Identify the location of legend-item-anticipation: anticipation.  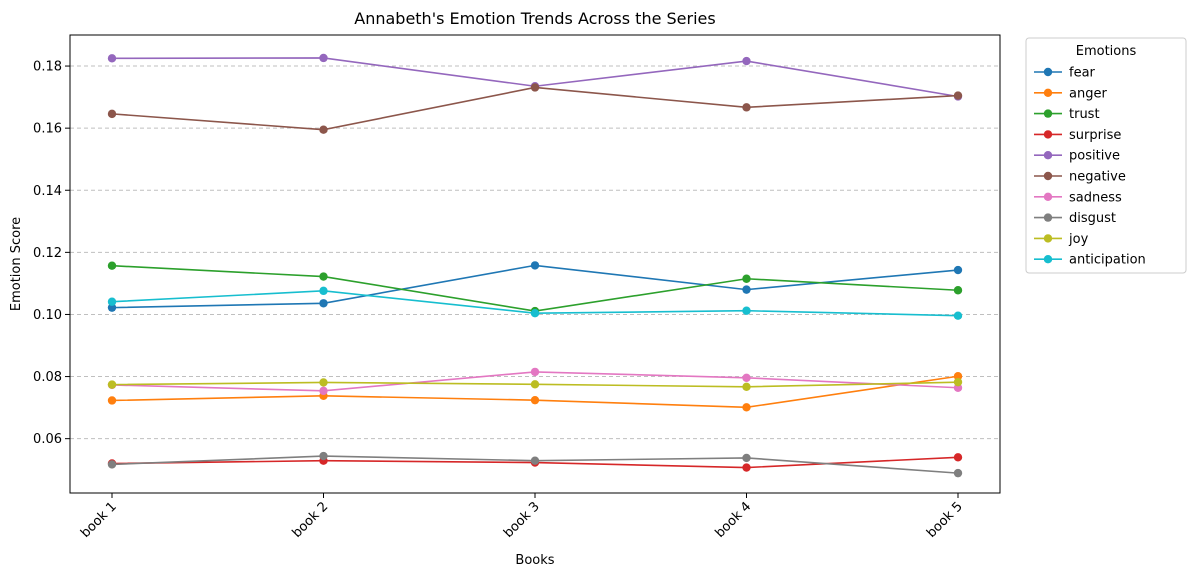
(1090, 260).